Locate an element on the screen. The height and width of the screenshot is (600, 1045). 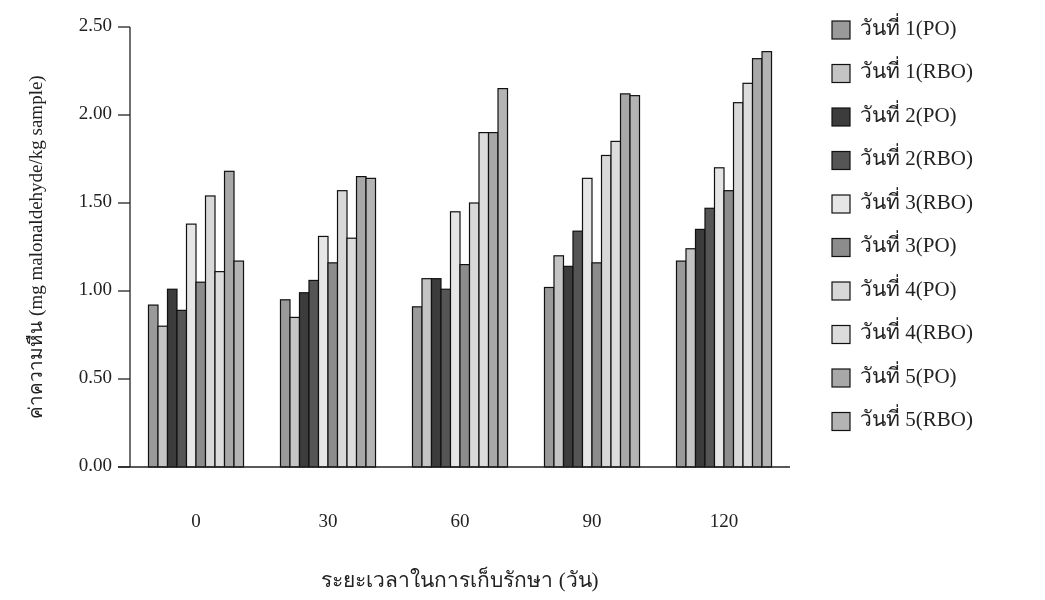
x-tick-label: 30 is located at coordinates (328, 520).